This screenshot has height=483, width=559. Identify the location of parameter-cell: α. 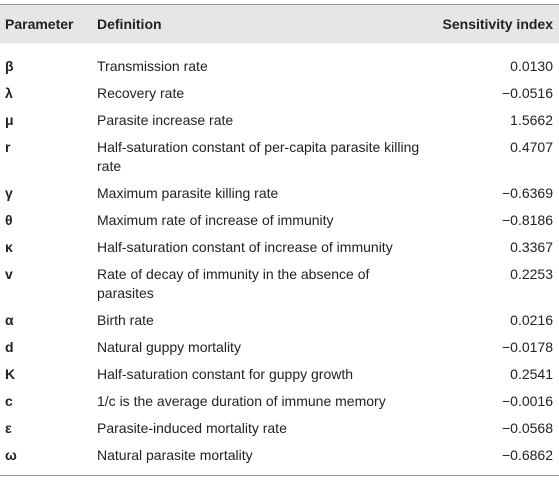
(9, 320).